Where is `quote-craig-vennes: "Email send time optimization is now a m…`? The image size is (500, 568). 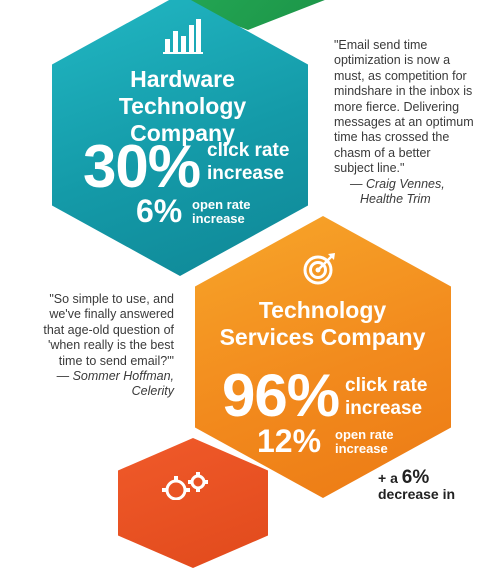
quote-craig-vennes: "Email send time optimization is now a m… is located at coordinates (415, 122).